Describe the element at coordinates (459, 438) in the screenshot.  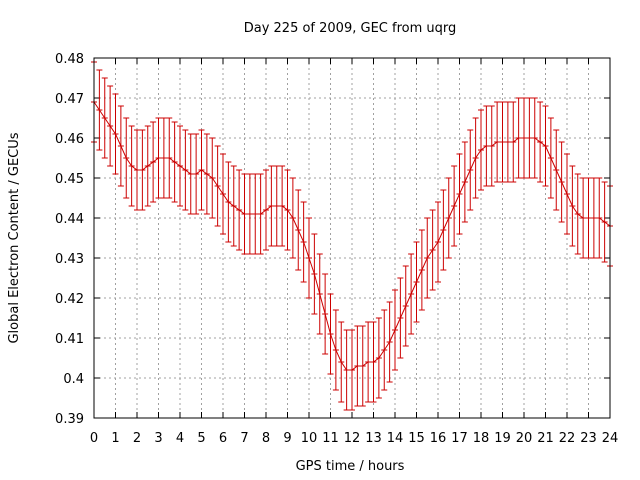
I see `x-tick-label: 17` at that location.